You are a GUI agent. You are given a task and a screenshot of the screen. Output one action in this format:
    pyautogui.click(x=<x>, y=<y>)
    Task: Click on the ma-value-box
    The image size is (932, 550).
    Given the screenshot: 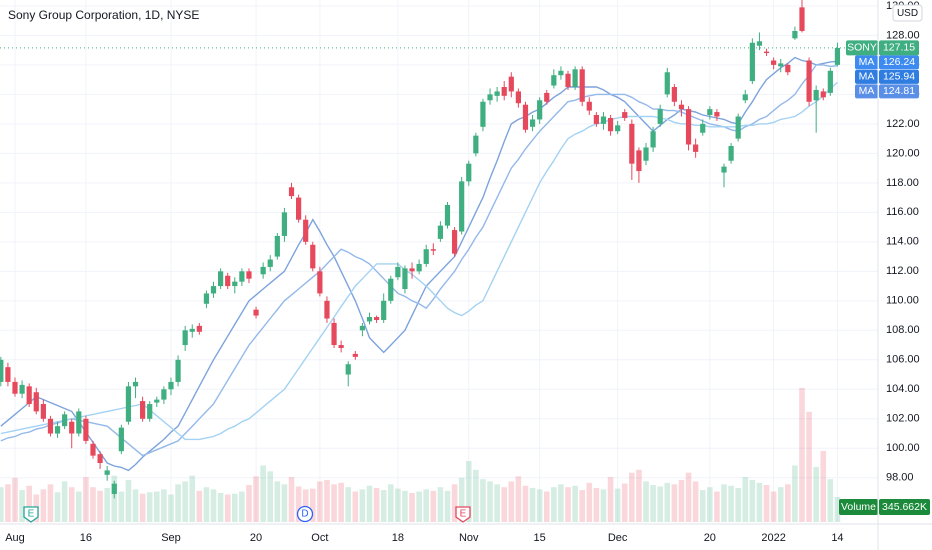 What is the action you would take?
    pyautogui.click(x=899, y=91)
    